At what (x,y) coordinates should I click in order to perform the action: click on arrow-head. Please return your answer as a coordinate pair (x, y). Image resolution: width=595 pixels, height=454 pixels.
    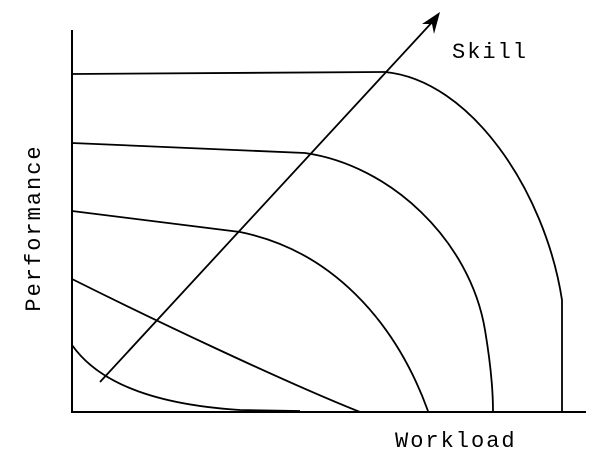
    Looking at the image, I should click on (431, 23).